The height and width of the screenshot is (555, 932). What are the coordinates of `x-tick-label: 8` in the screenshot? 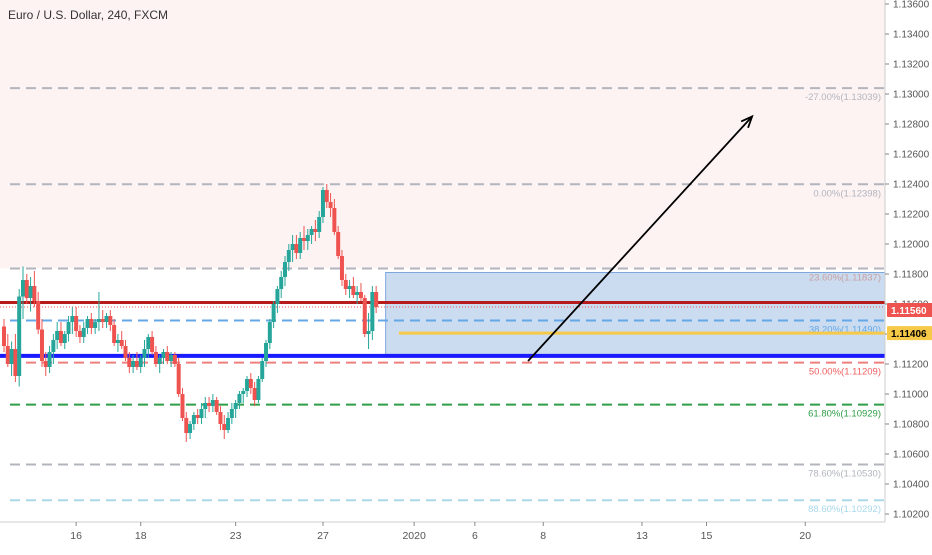 It's located at (543, 536).